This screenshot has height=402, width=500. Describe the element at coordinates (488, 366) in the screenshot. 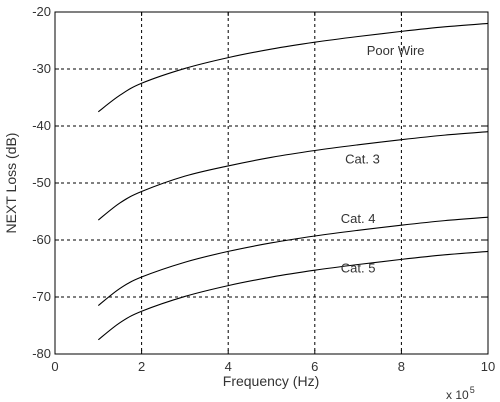

I see `x-tick-label: 10` at that location.